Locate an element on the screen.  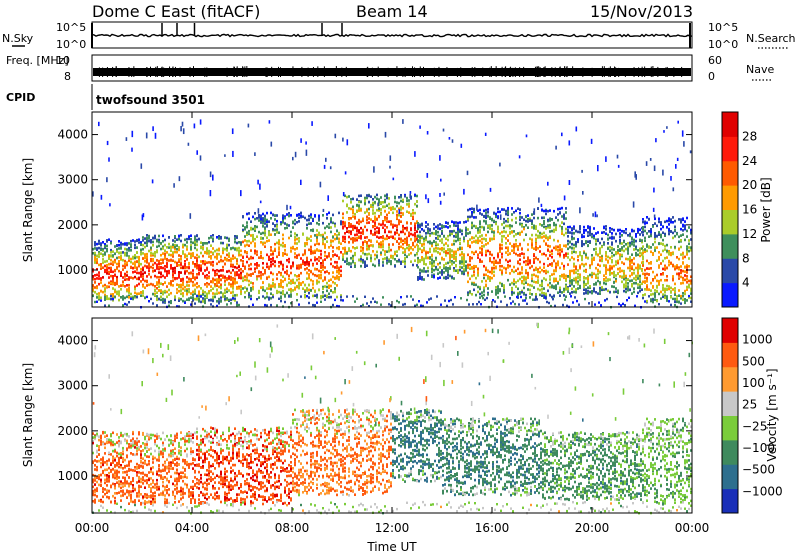
power-clutter-cell is located at coordinates (654, 190).